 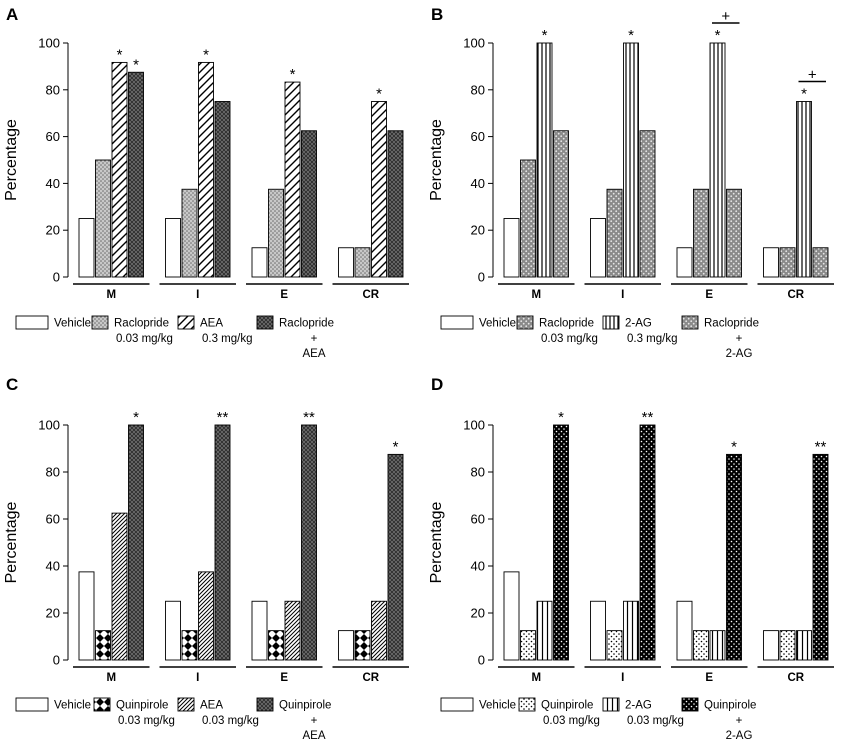 I want to click on legend-sublabel-3: 0.03 mg/kg, so click(x=230, y=721).